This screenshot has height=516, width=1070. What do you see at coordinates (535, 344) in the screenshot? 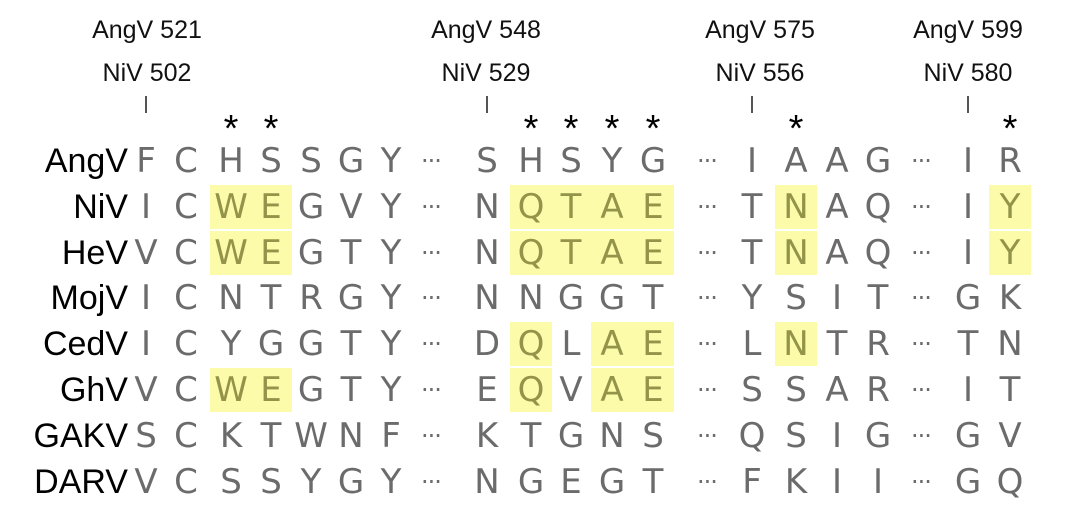
I see `alignment-row-cedv: CedV I C Y G G T Y ··· D Q L A E ··· L N T R ··· T N` at bounding box center [535, 344].